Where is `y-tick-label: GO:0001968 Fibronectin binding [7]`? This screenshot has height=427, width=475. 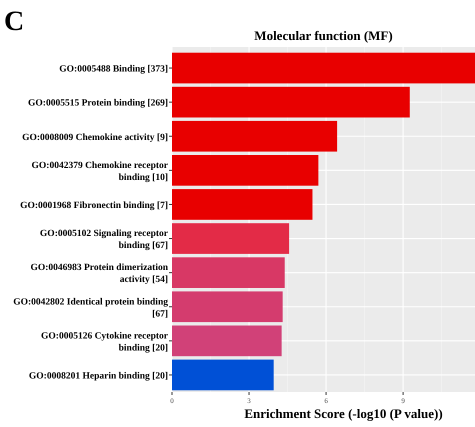 y-tick-label: GO:0001968 Fibronectin binding [7] is located at coordinates (94, 205).